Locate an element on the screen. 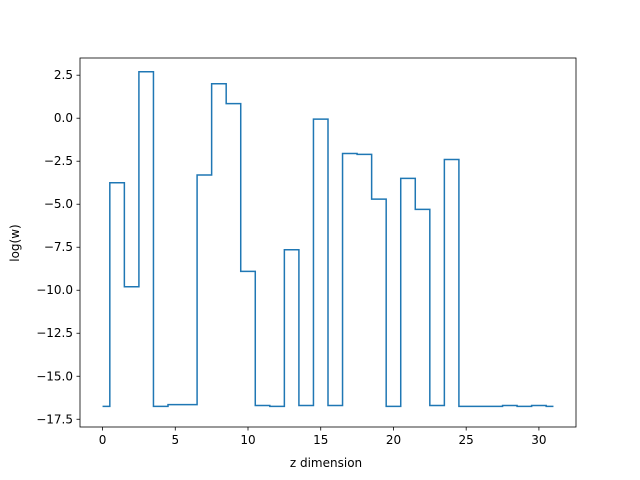 Image resolution: width=640 pixels, height=480 pixels. x-tick-label: 5 is located at coordinates (175, 440).